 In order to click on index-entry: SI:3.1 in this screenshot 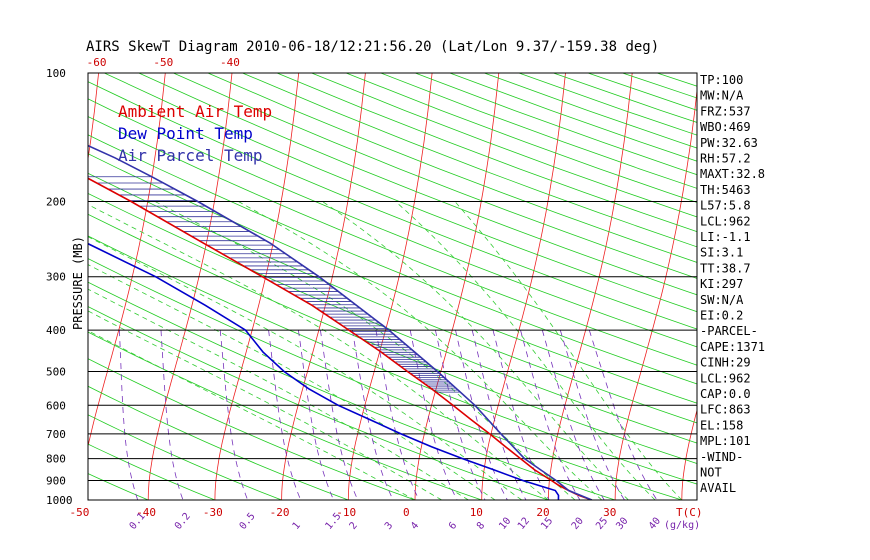, I will do `click(721, 253)`.